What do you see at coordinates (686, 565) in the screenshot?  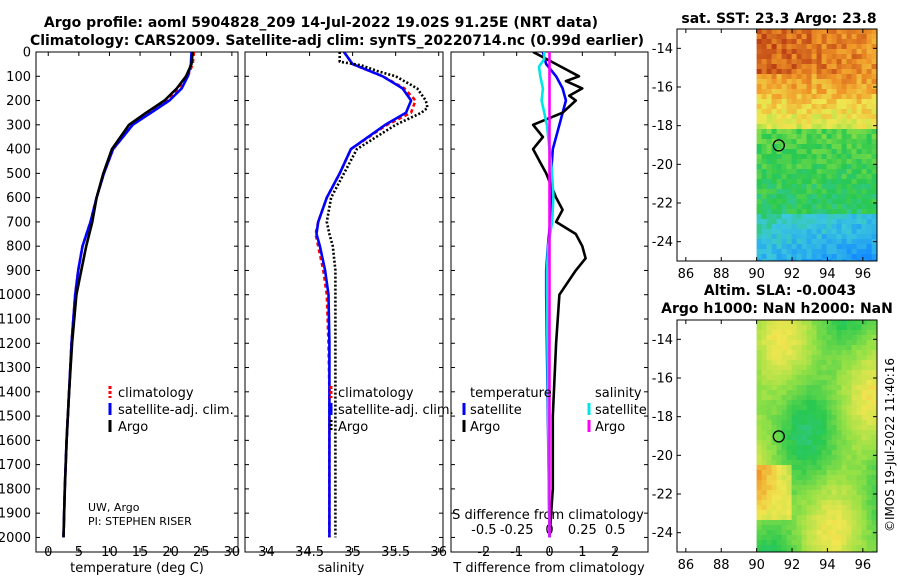 I see `map-lon-label: 86` at bounding box center [686, 565].